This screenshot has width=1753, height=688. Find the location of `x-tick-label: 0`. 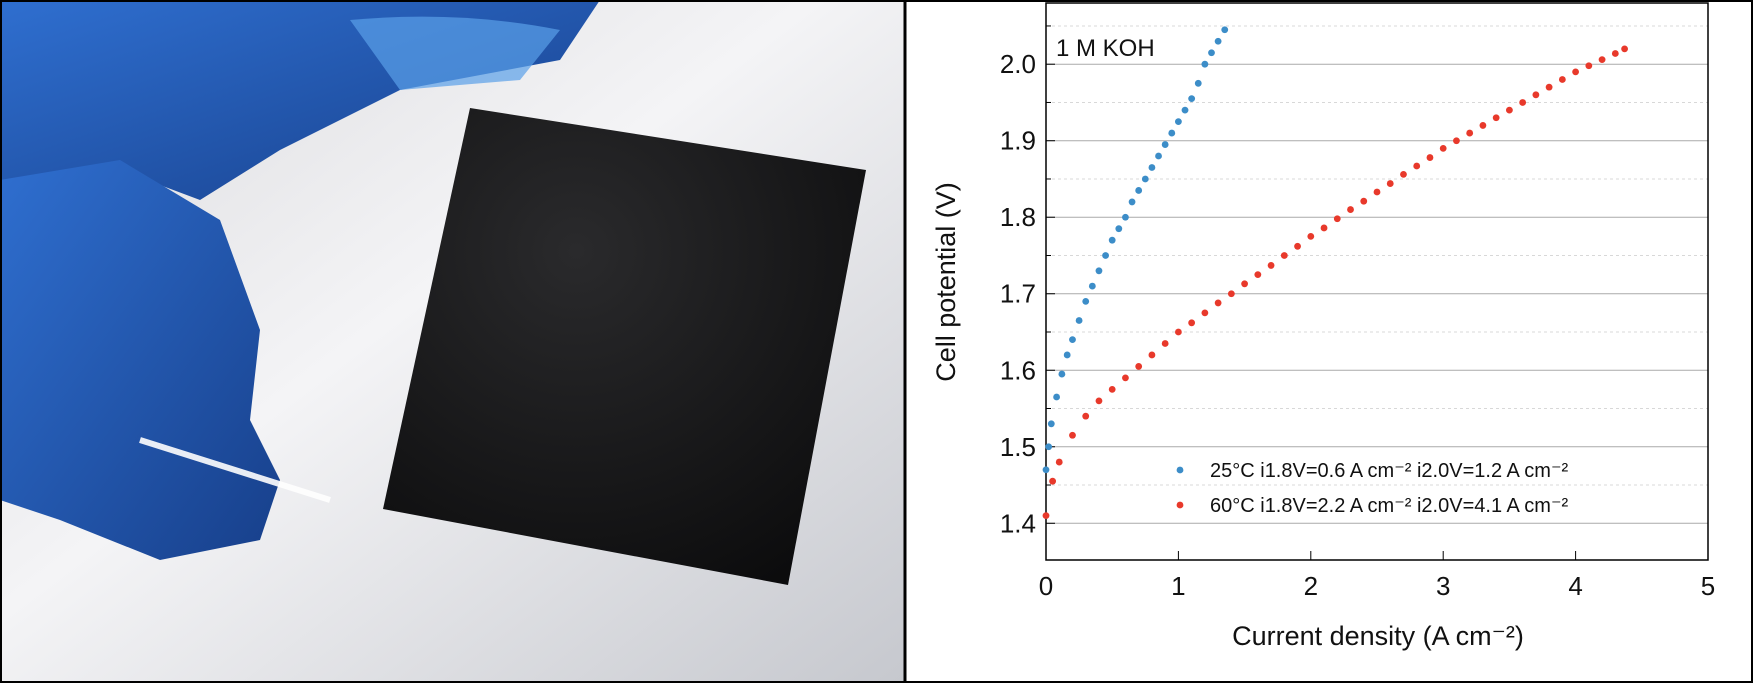

x-tick-label: 0 is located at coordinates (1046, 586).